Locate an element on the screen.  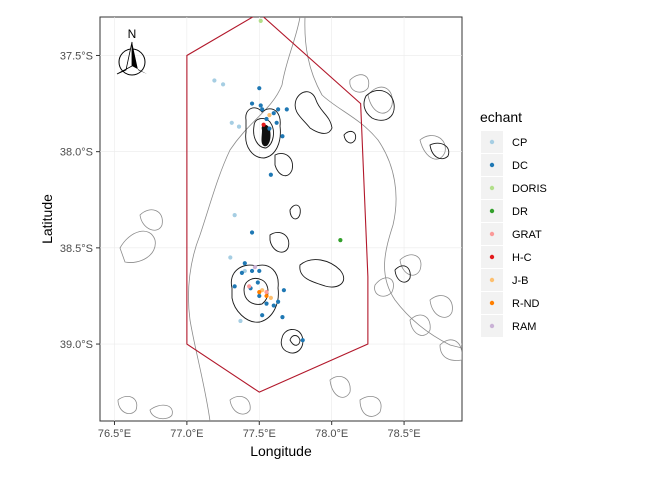
y-tick-label: 37.5°S is located at coordinates (76, 56).